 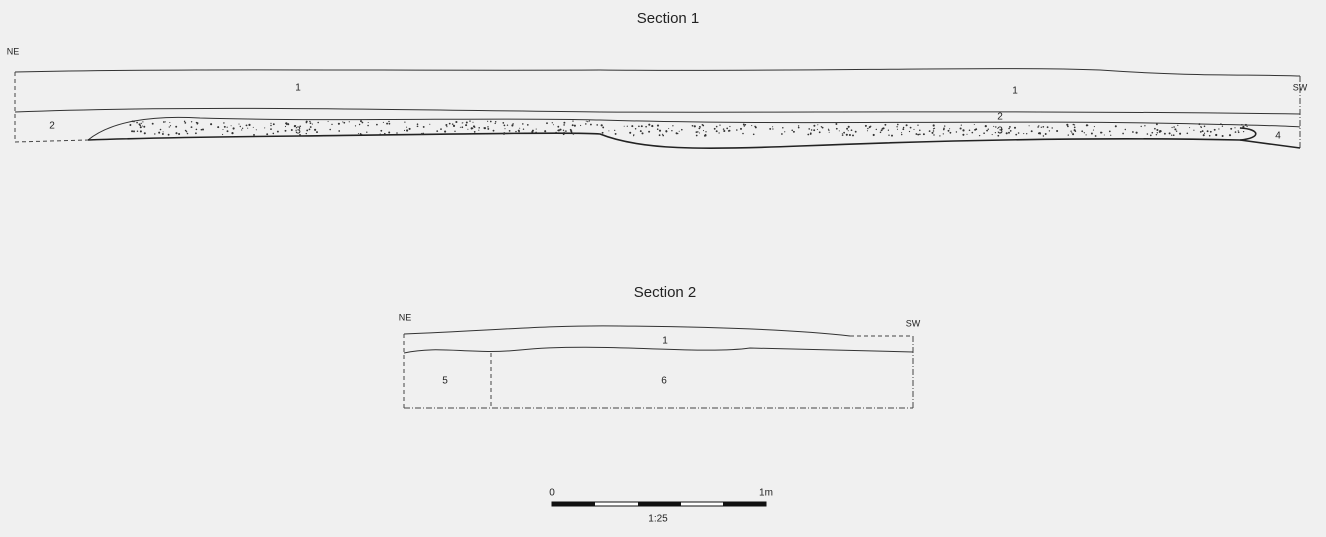 I want to click on section-title: Section 2, so click(x=665, y=292).